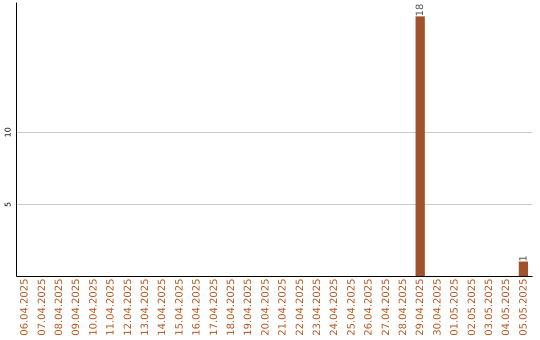 The height and width of the screenshot is (340, 540). I want to click on x-tick-label: 21.04.2025, so click(283, 307).